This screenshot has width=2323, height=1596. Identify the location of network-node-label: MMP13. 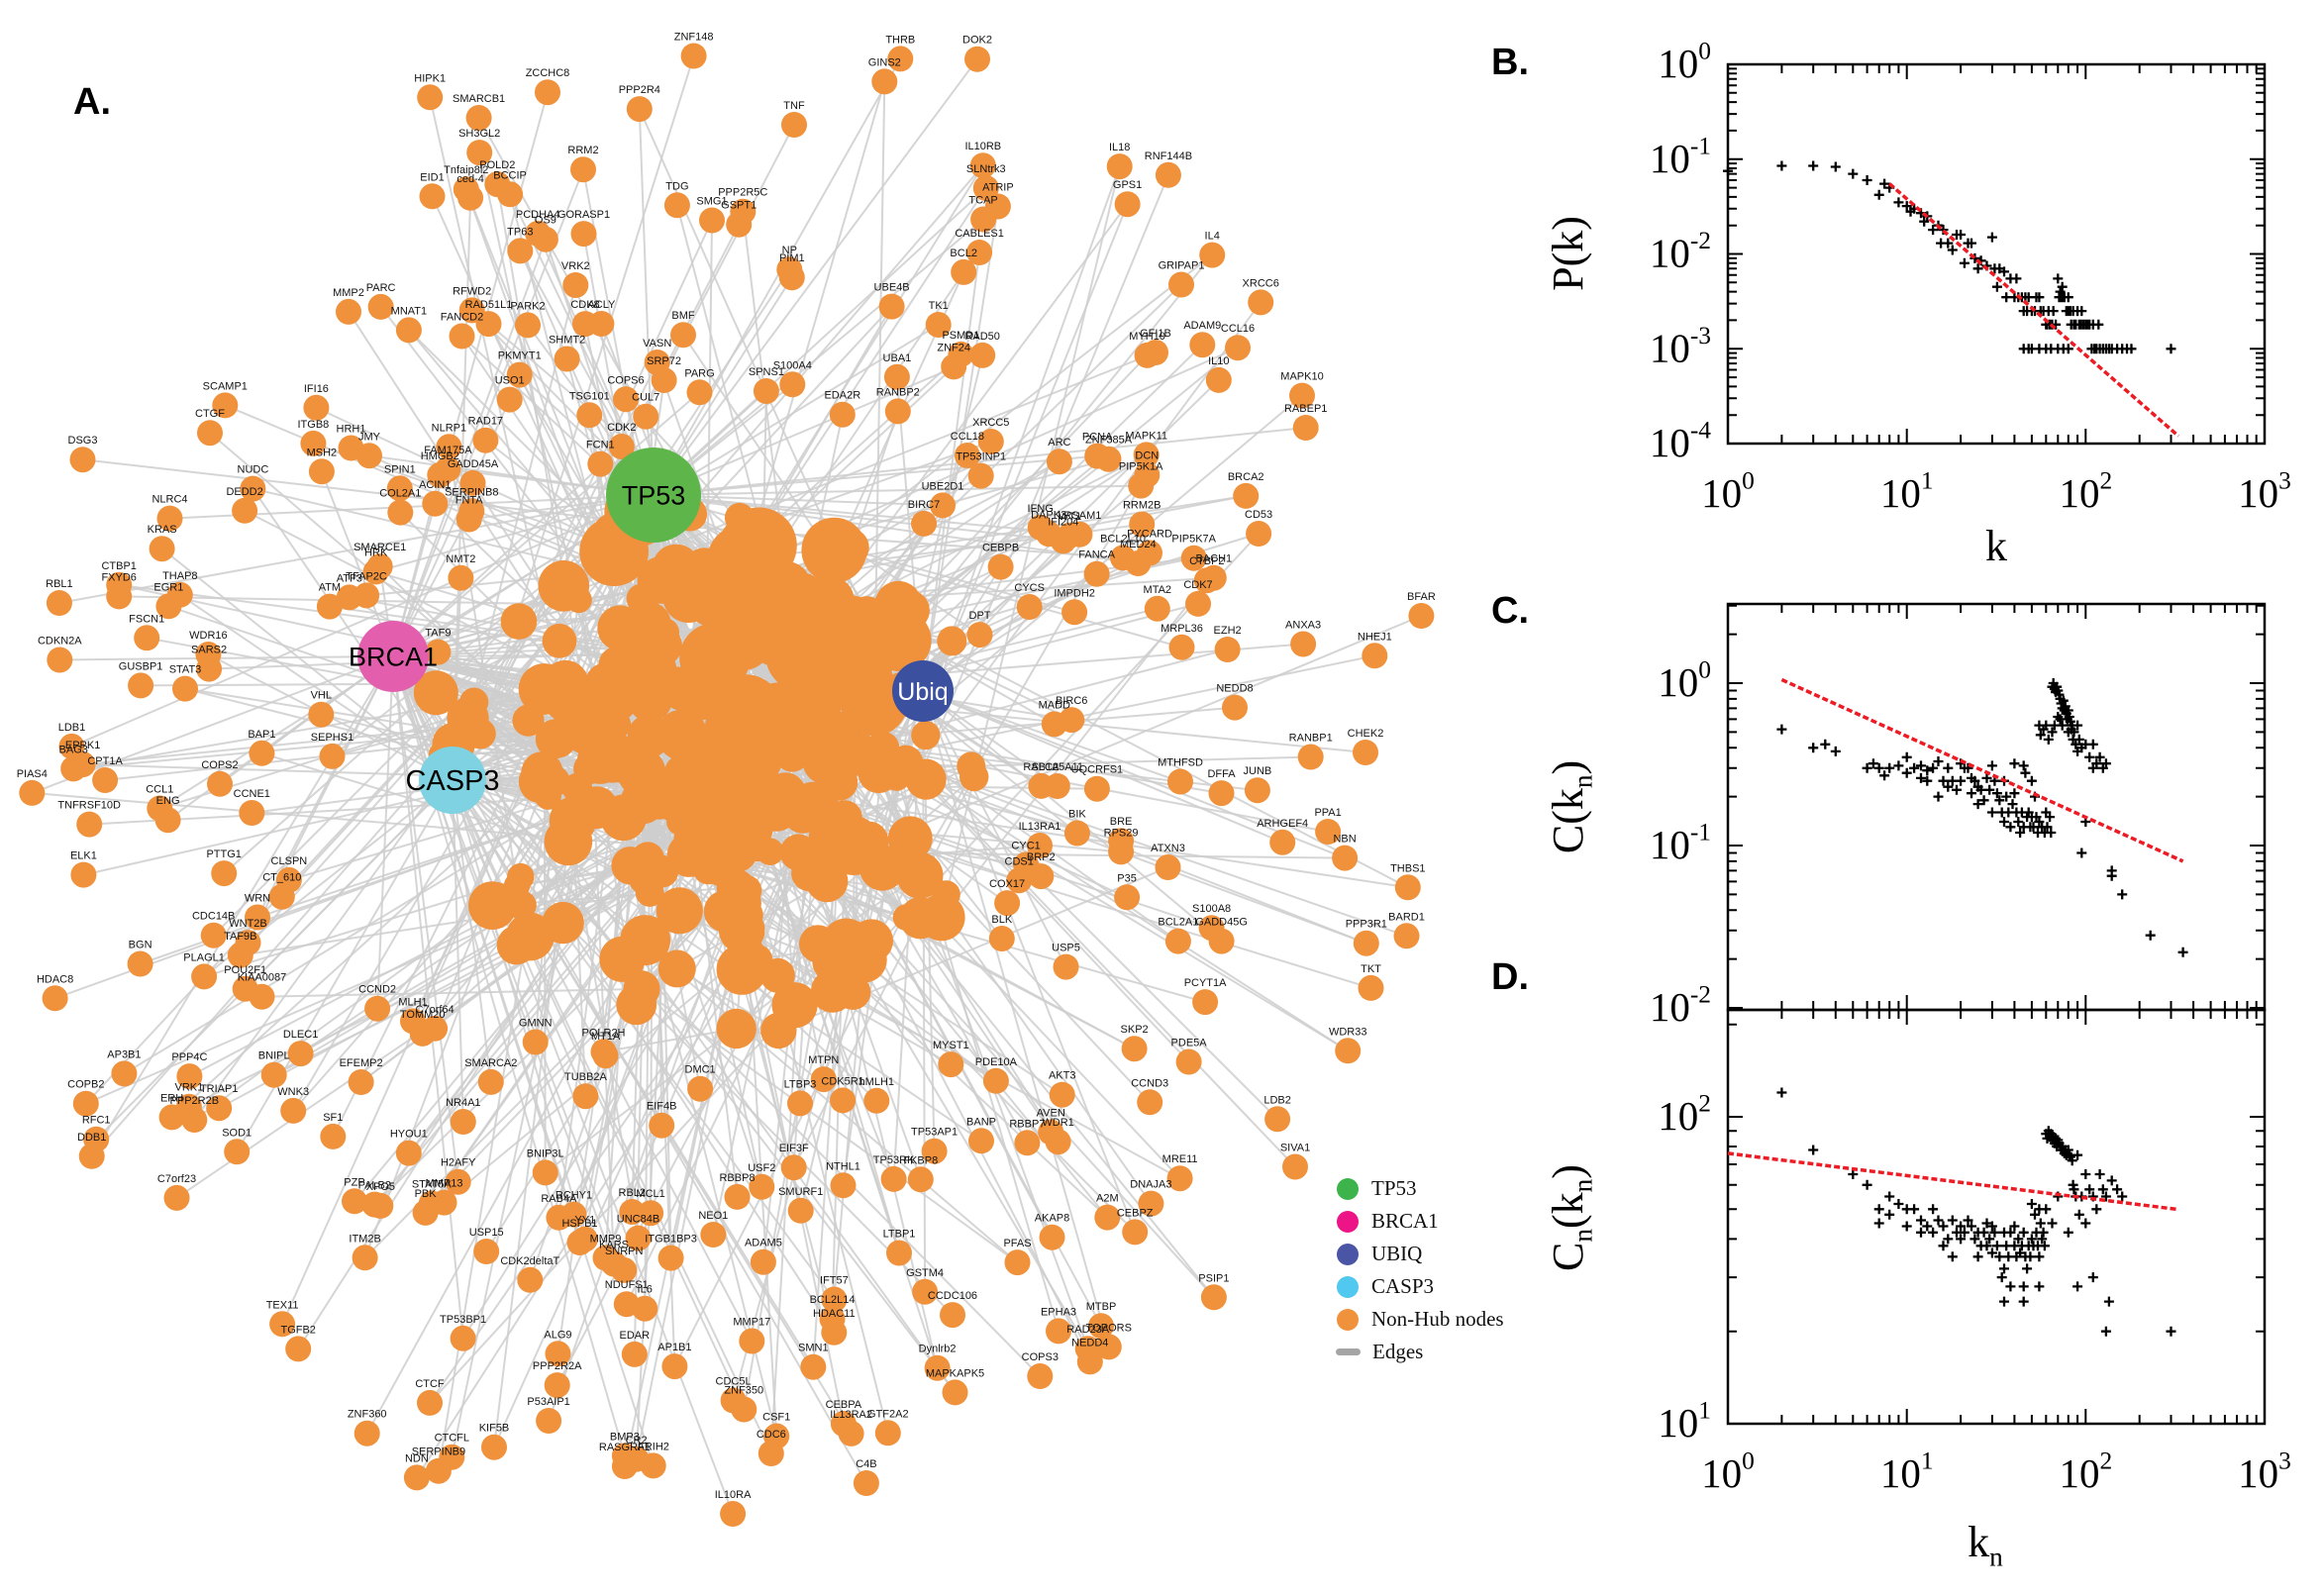
(444, 1184).